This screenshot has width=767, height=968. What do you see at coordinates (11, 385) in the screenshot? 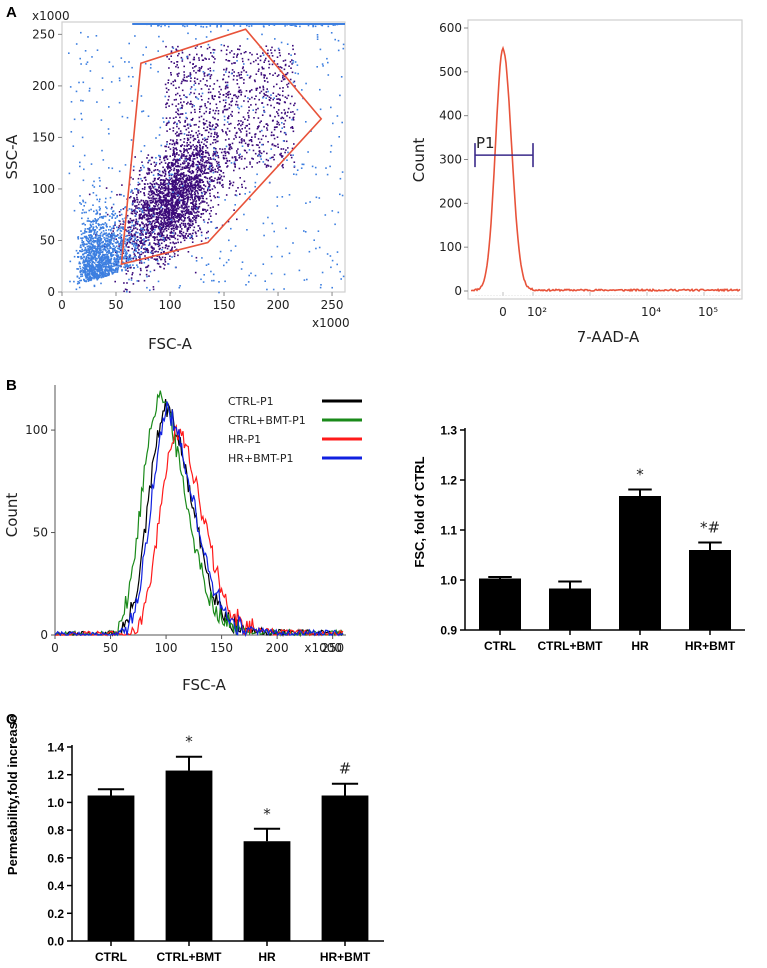
I see `panel-label-b: B` at bounding box center [11, 385].